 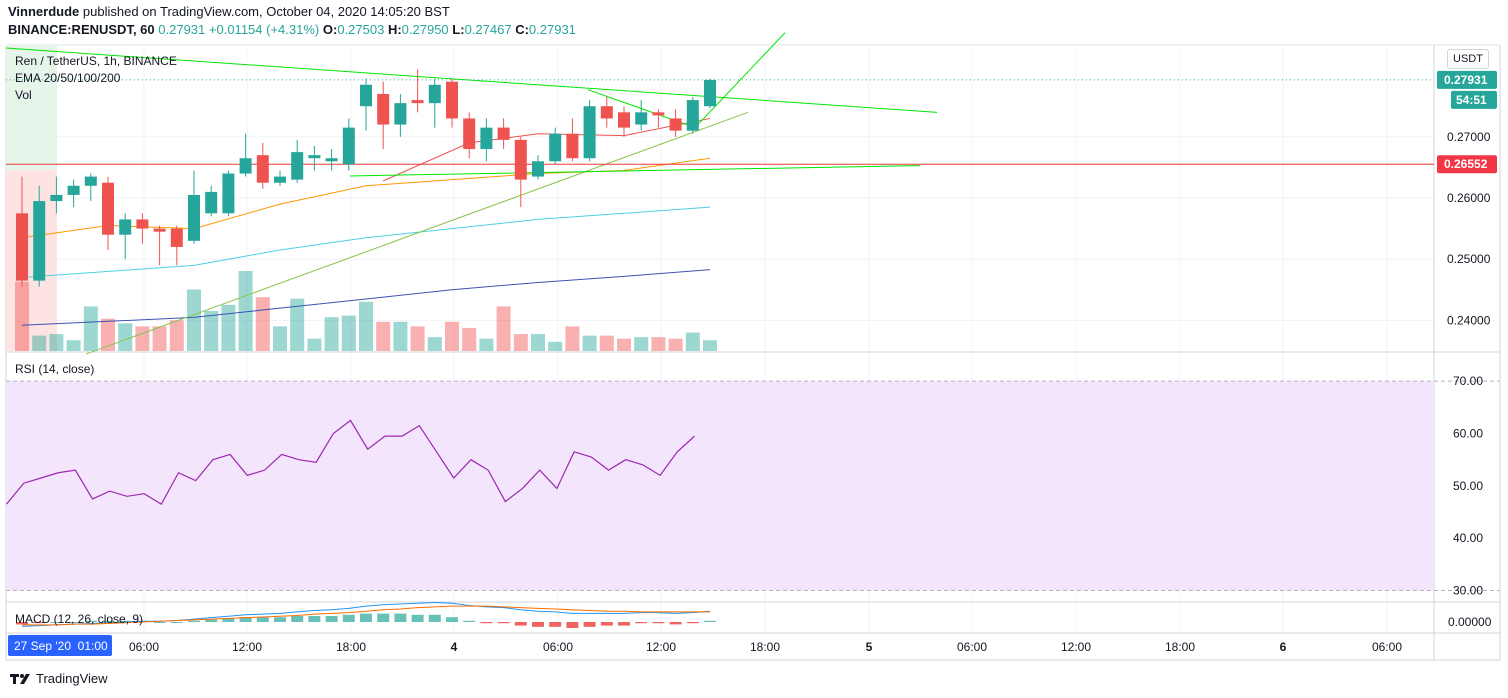 I want to click on vol-legend: Vol, so click(x=23, y=95).